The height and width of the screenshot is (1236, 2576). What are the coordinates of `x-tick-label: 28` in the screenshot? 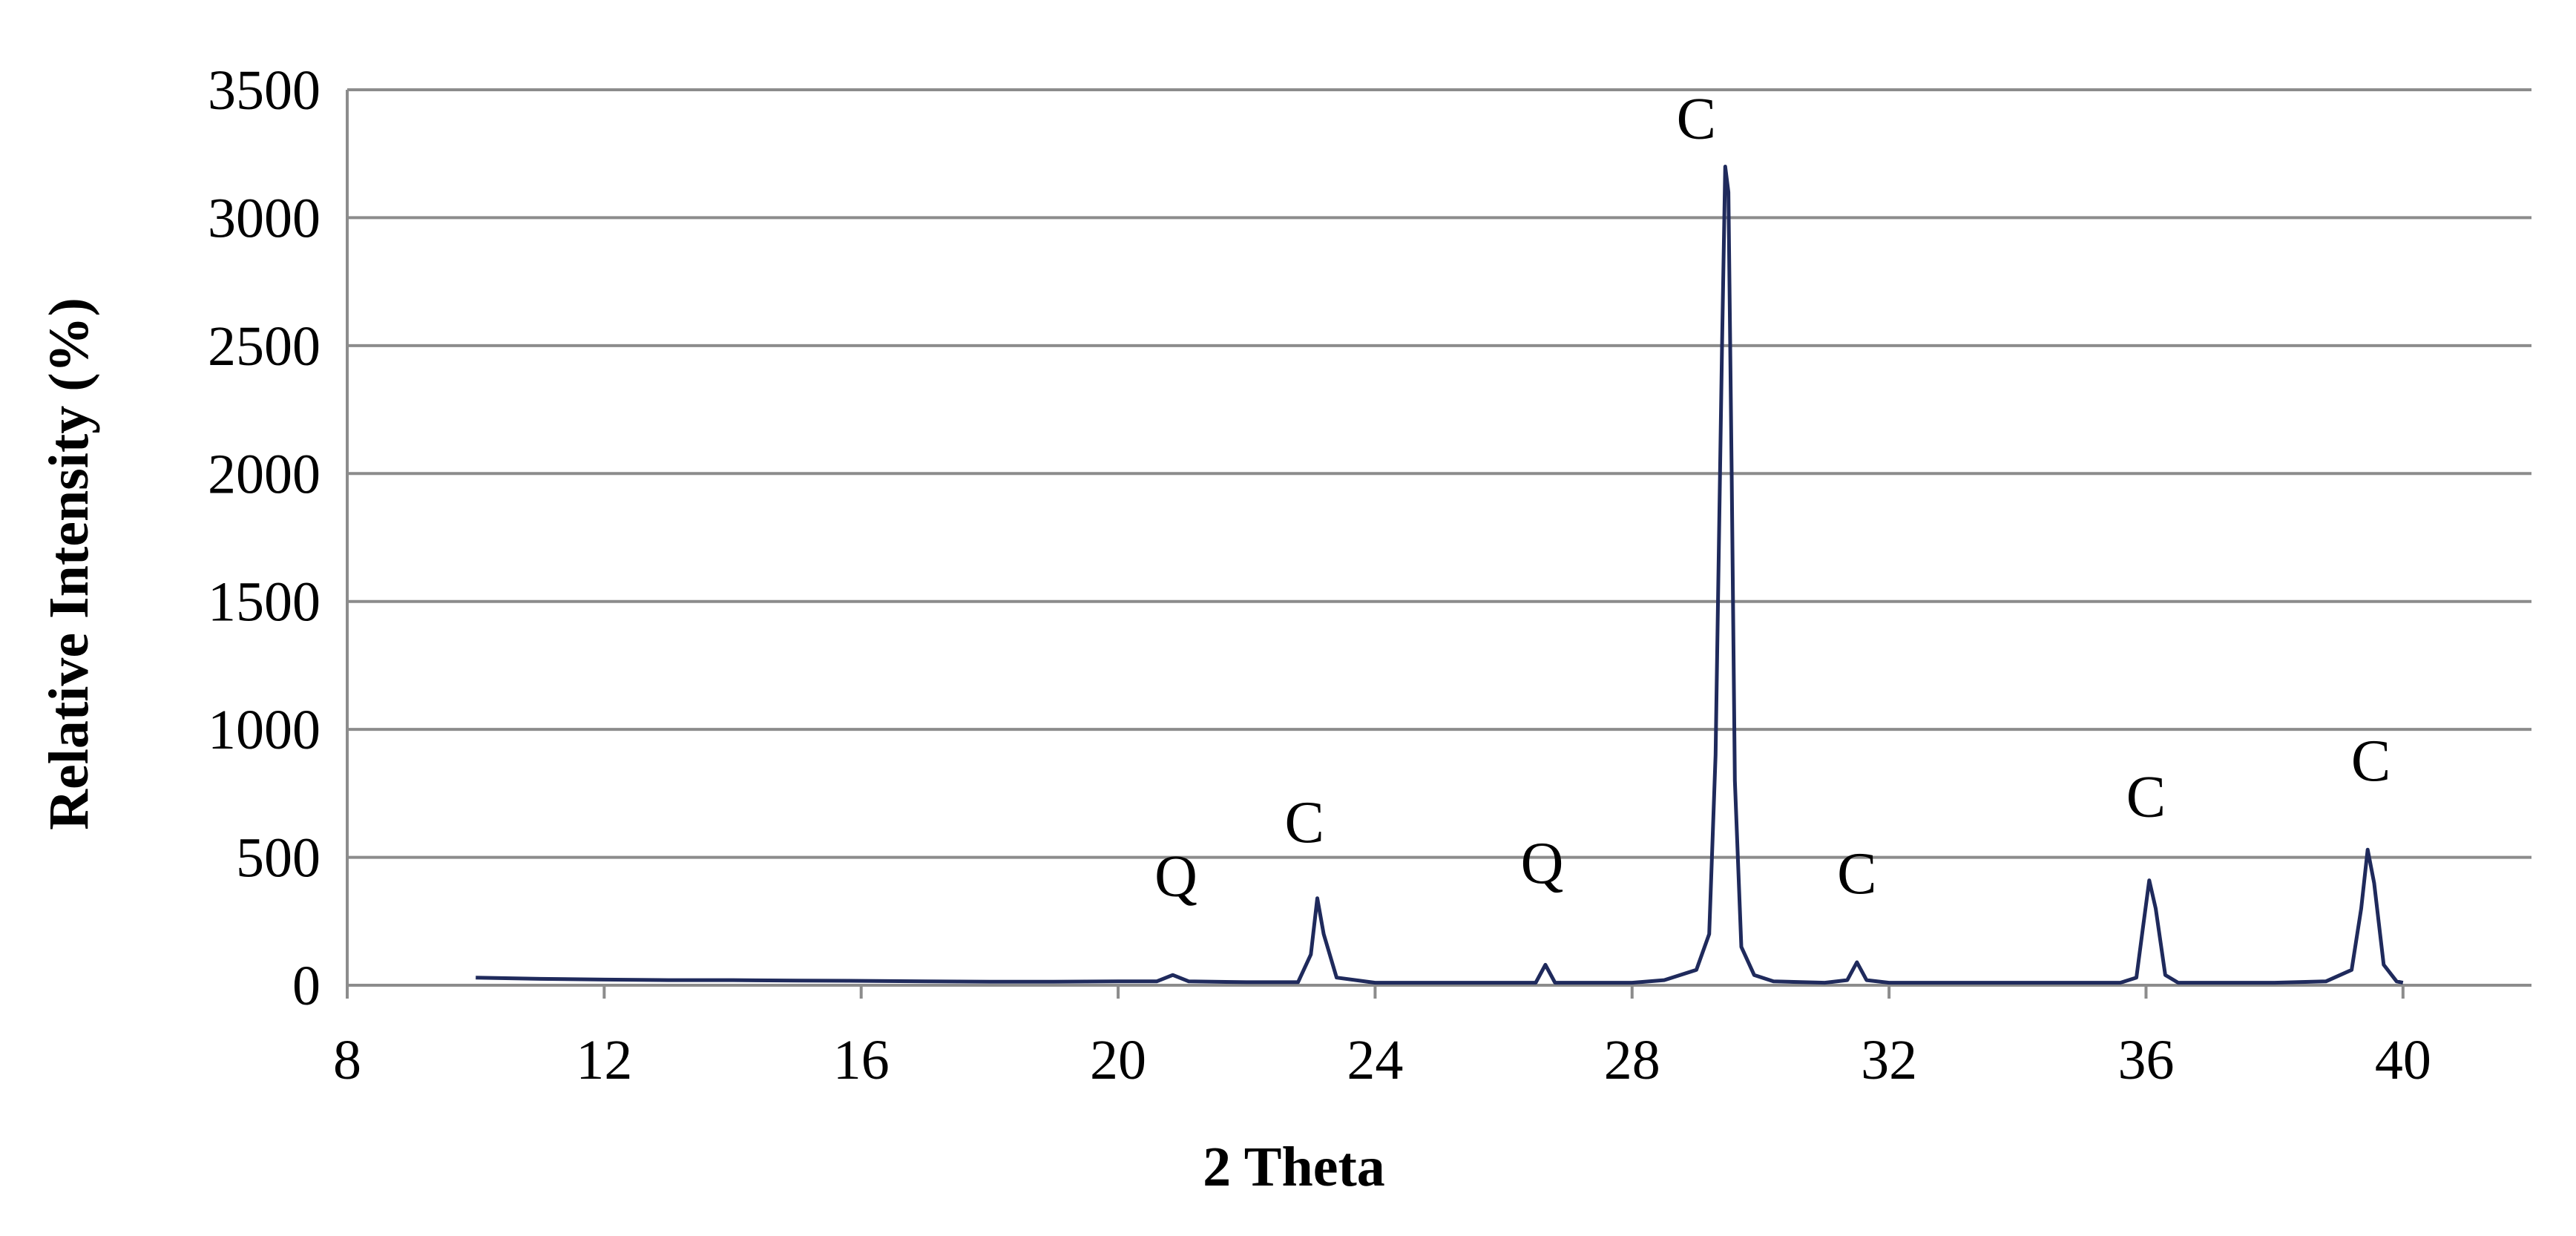 It's located at (1632, 1060).